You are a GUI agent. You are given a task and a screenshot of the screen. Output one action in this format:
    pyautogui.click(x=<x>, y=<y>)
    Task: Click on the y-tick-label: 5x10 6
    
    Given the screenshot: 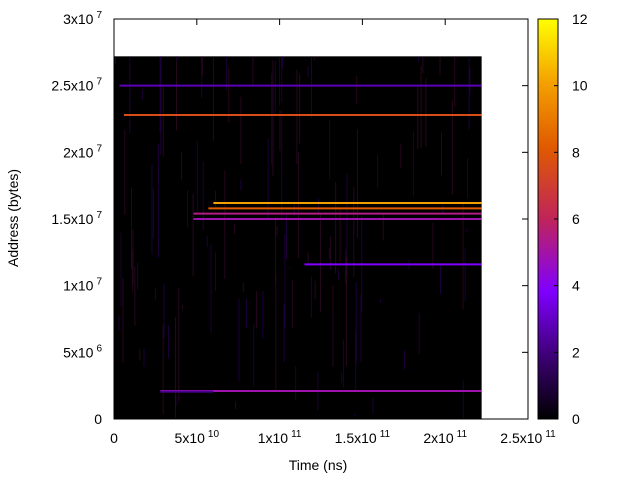 What is the action you would take?
    pyautogui.click(x=82, y=351)
    